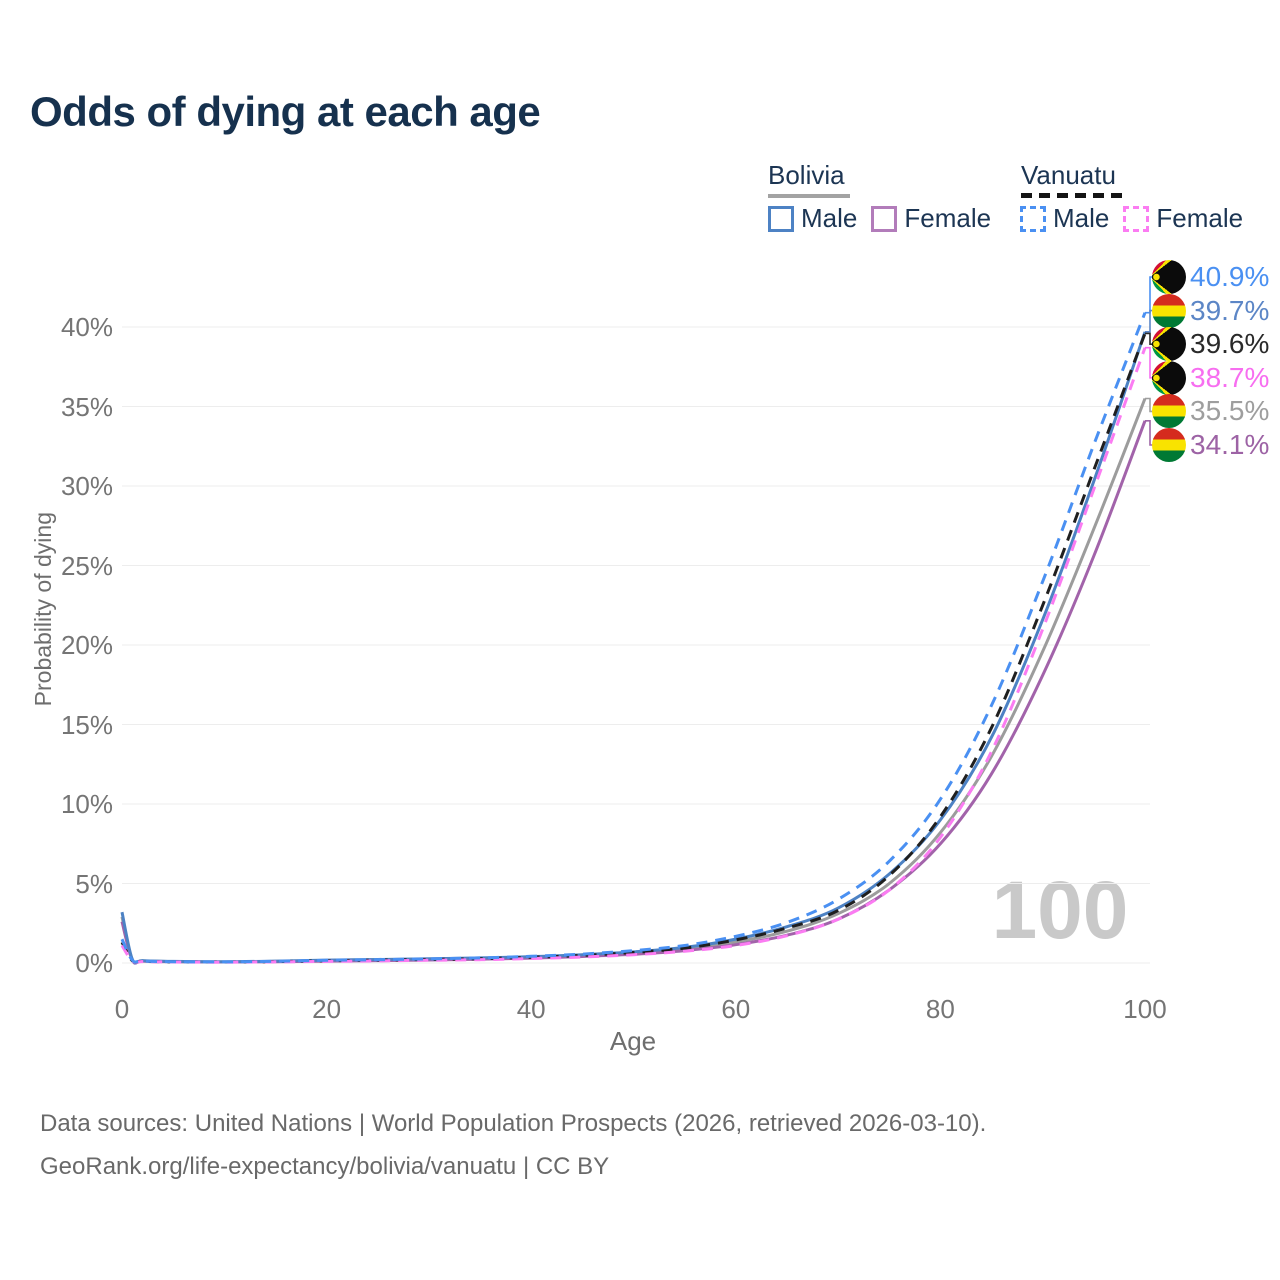  What do you see at coordinates (1033, 218) in the screenshot?
I see `vanuatu-male-checkbox-icon` at bounding box center [1033, 218].